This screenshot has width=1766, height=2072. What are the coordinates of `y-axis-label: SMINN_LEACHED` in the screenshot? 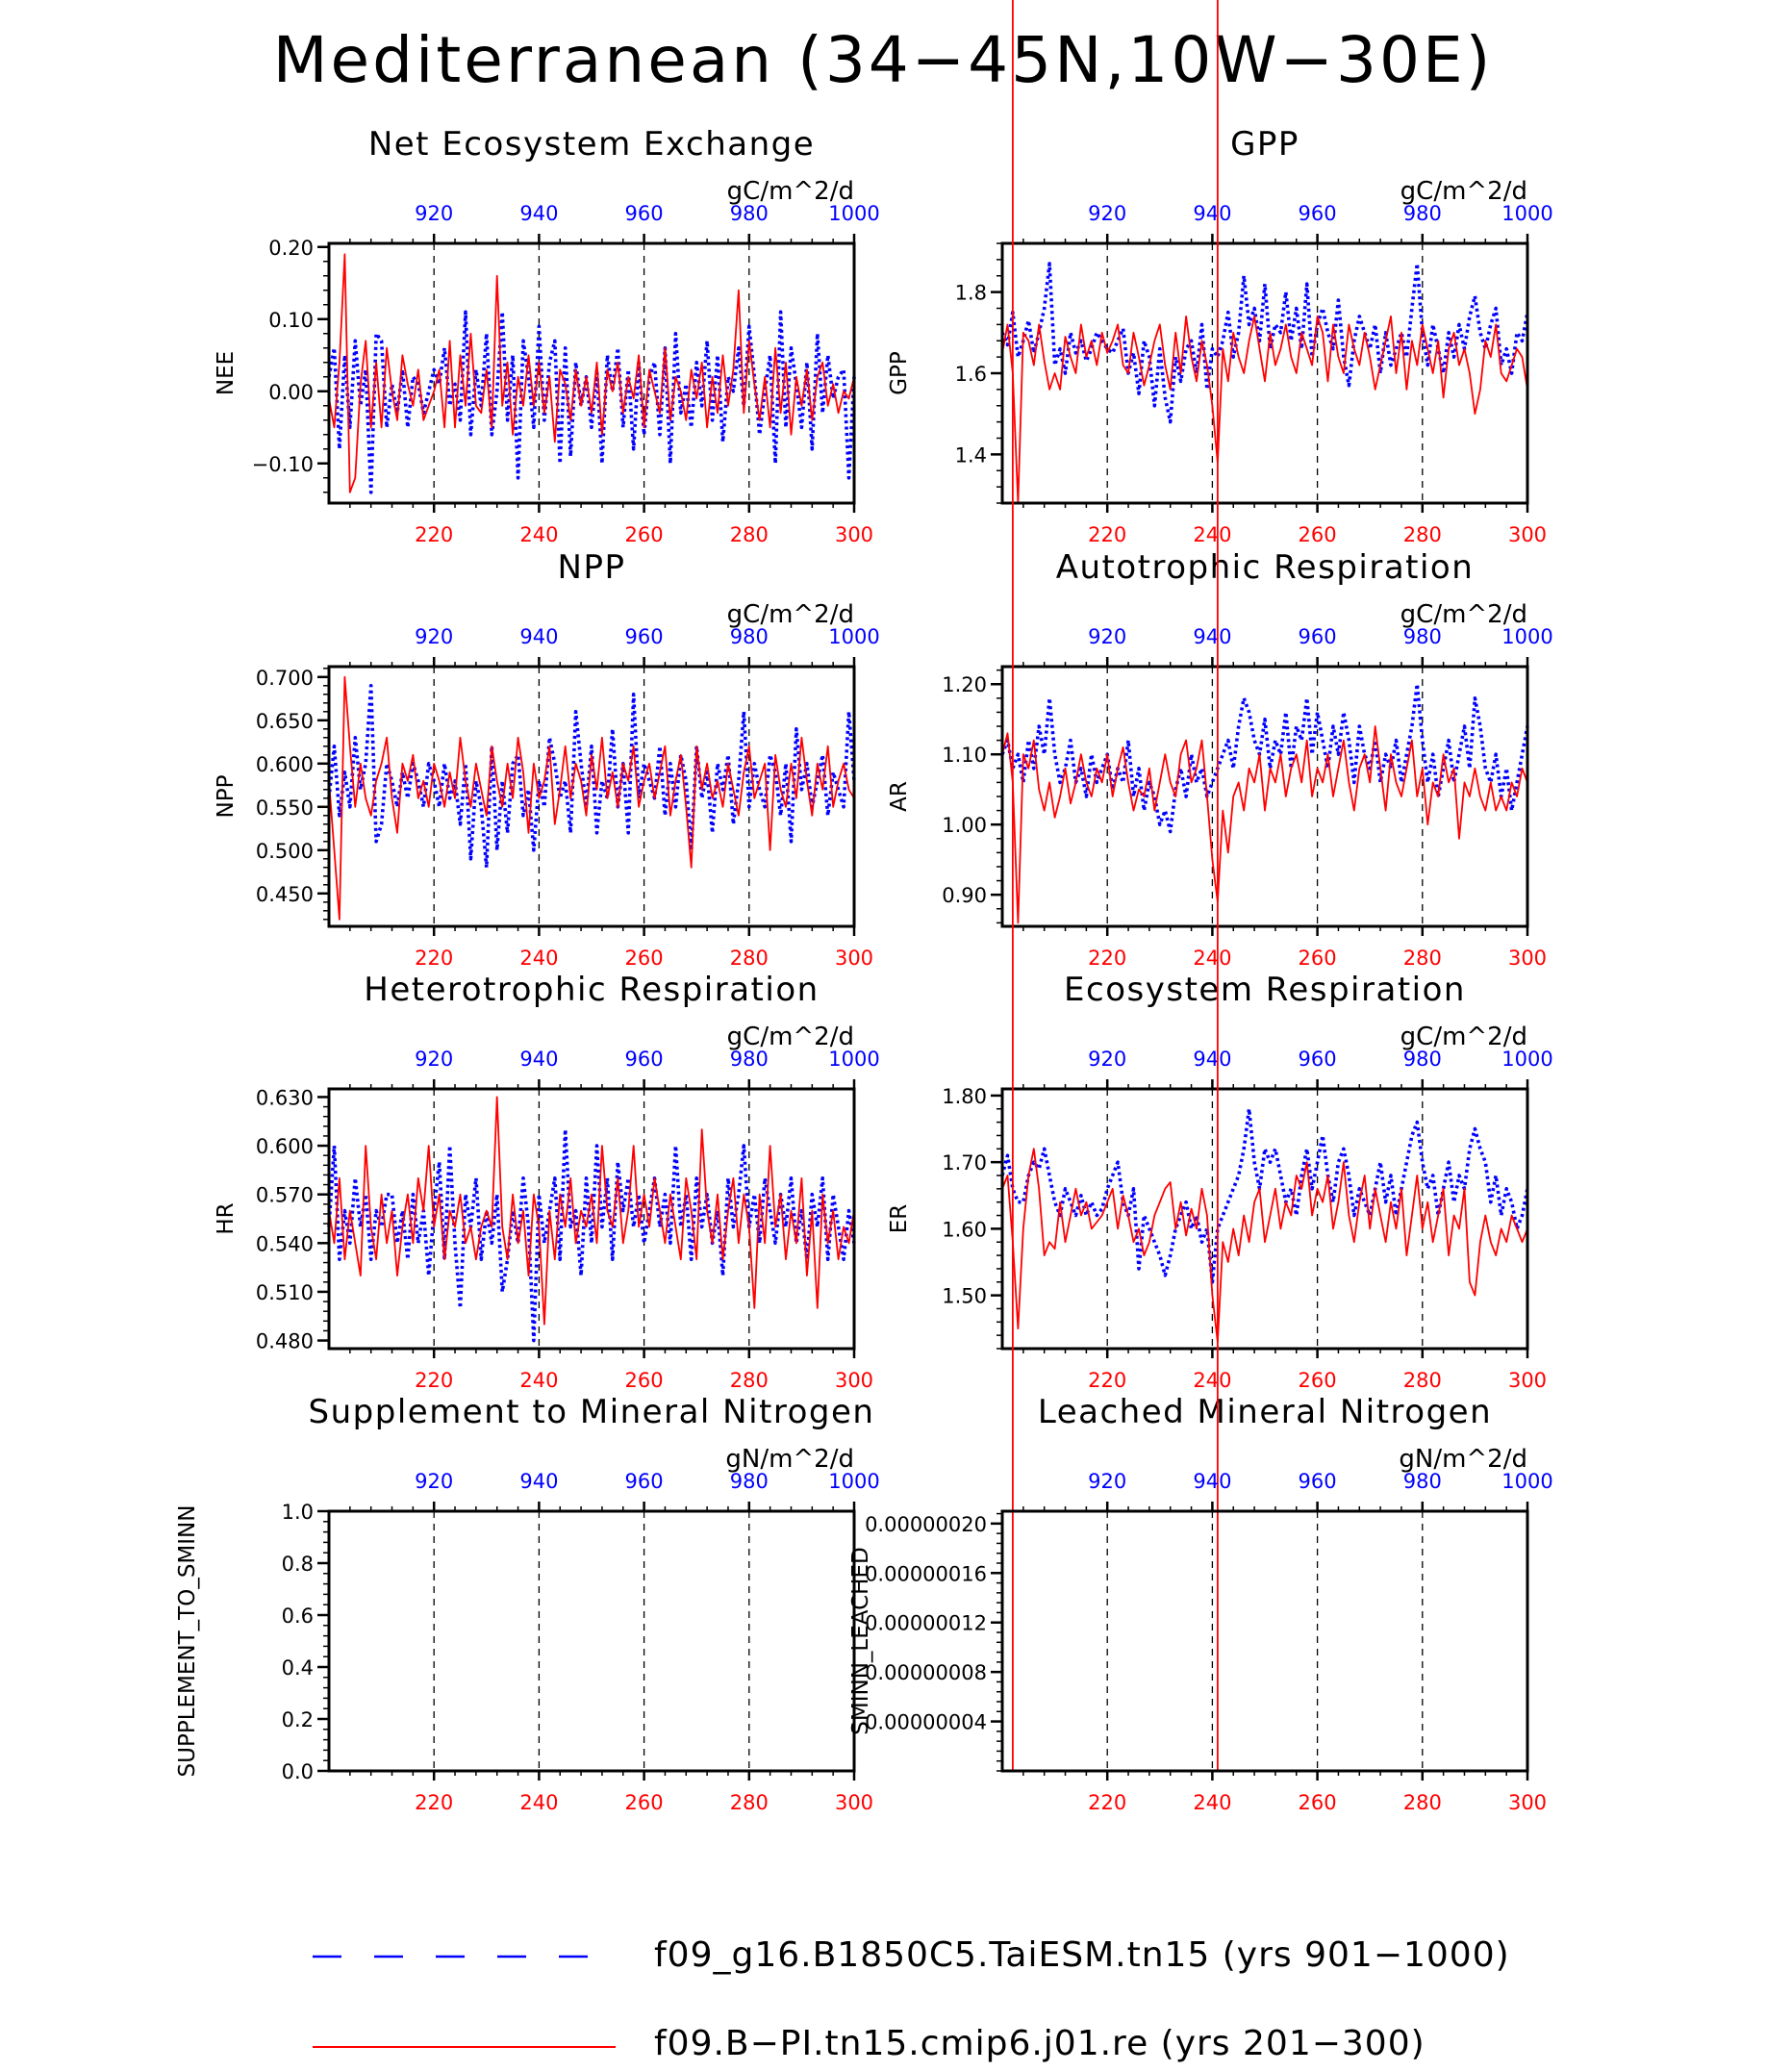 It's located at (860, 1640).